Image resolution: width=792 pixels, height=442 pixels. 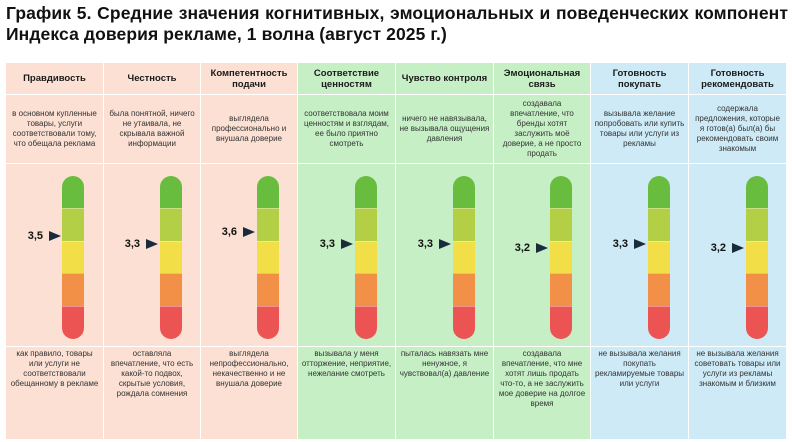 What do you see at coordinates (229, 232) in the screenshot?
I see `value-label: 3,6` at bounding box center [229, 232].